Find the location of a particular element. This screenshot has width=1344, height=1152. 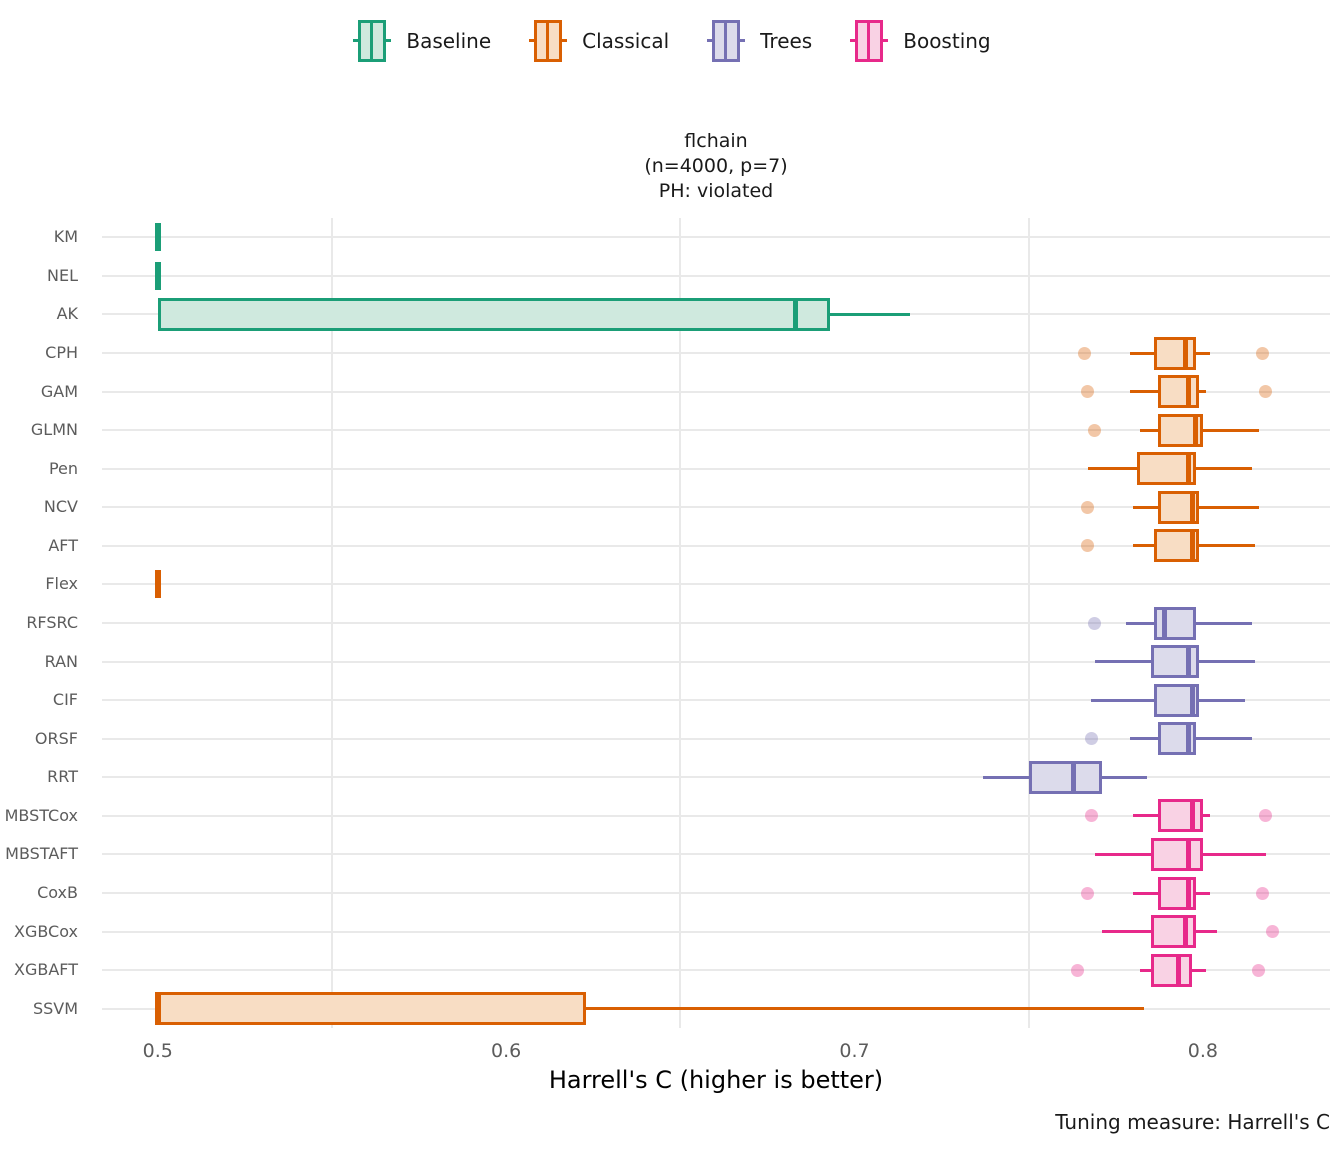

plot-title-line3: PH: violated is located at coordinates (716, 191).